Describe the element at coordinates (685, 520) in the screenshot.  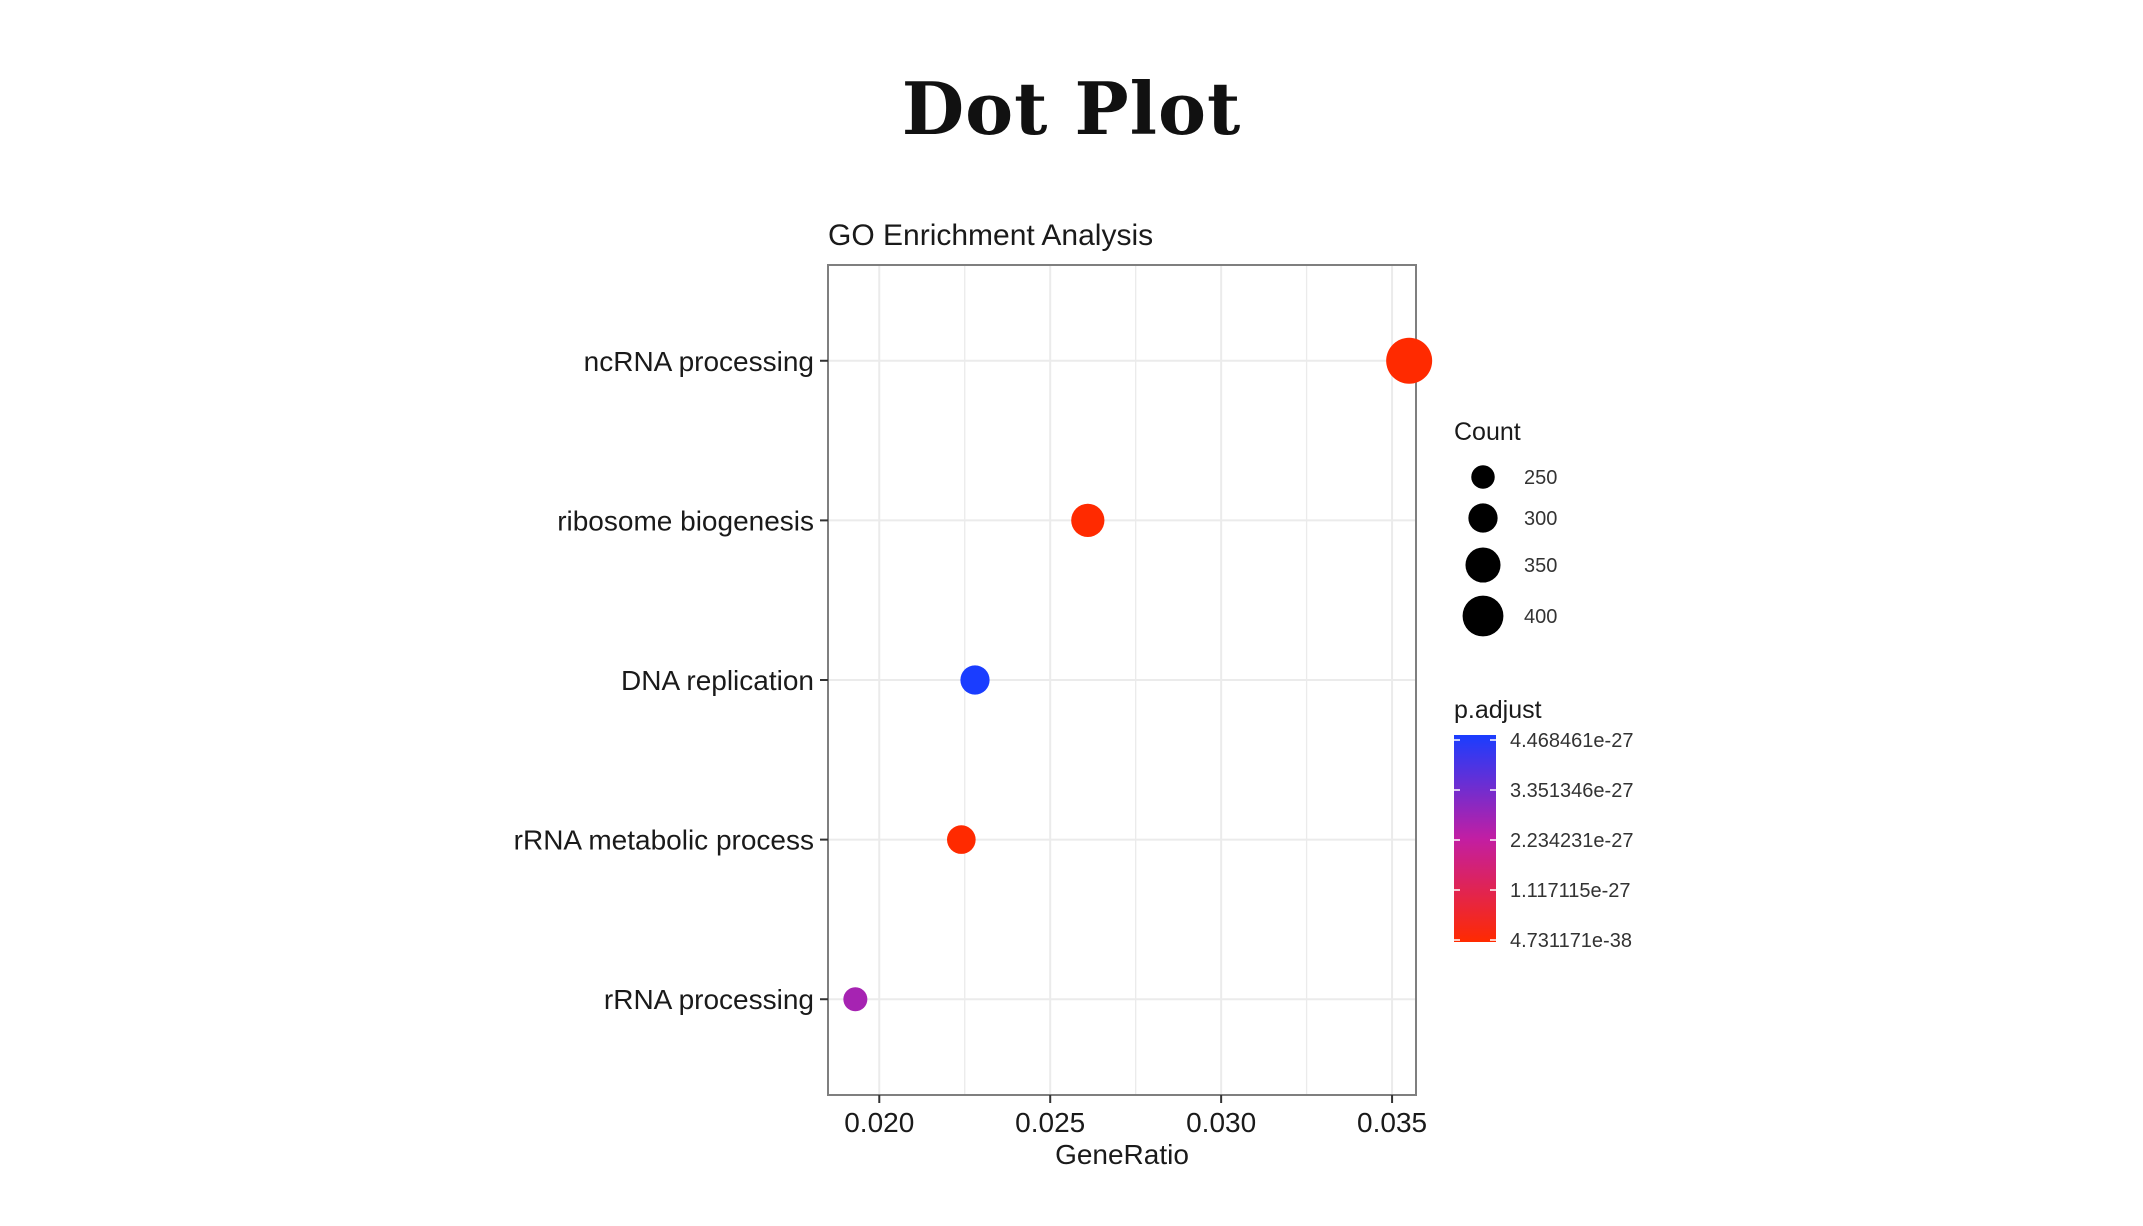
I see `y-tick-label: ribosome biogenesis` at that location.